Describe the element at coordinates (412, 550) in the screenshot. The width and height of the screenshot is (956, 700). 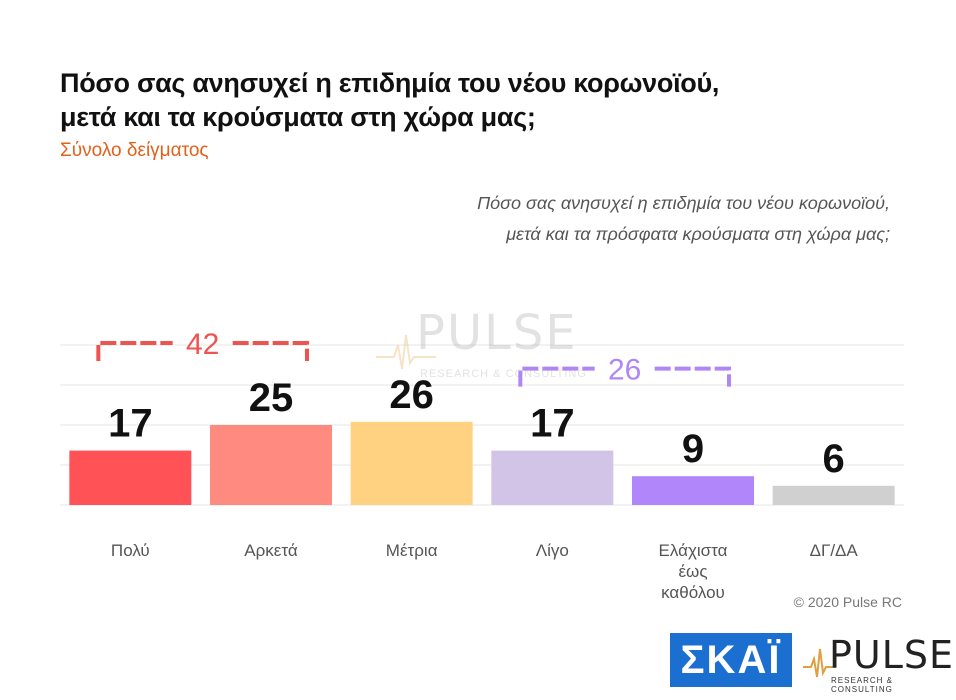
I see `category-label: Μέτρια` at that location.